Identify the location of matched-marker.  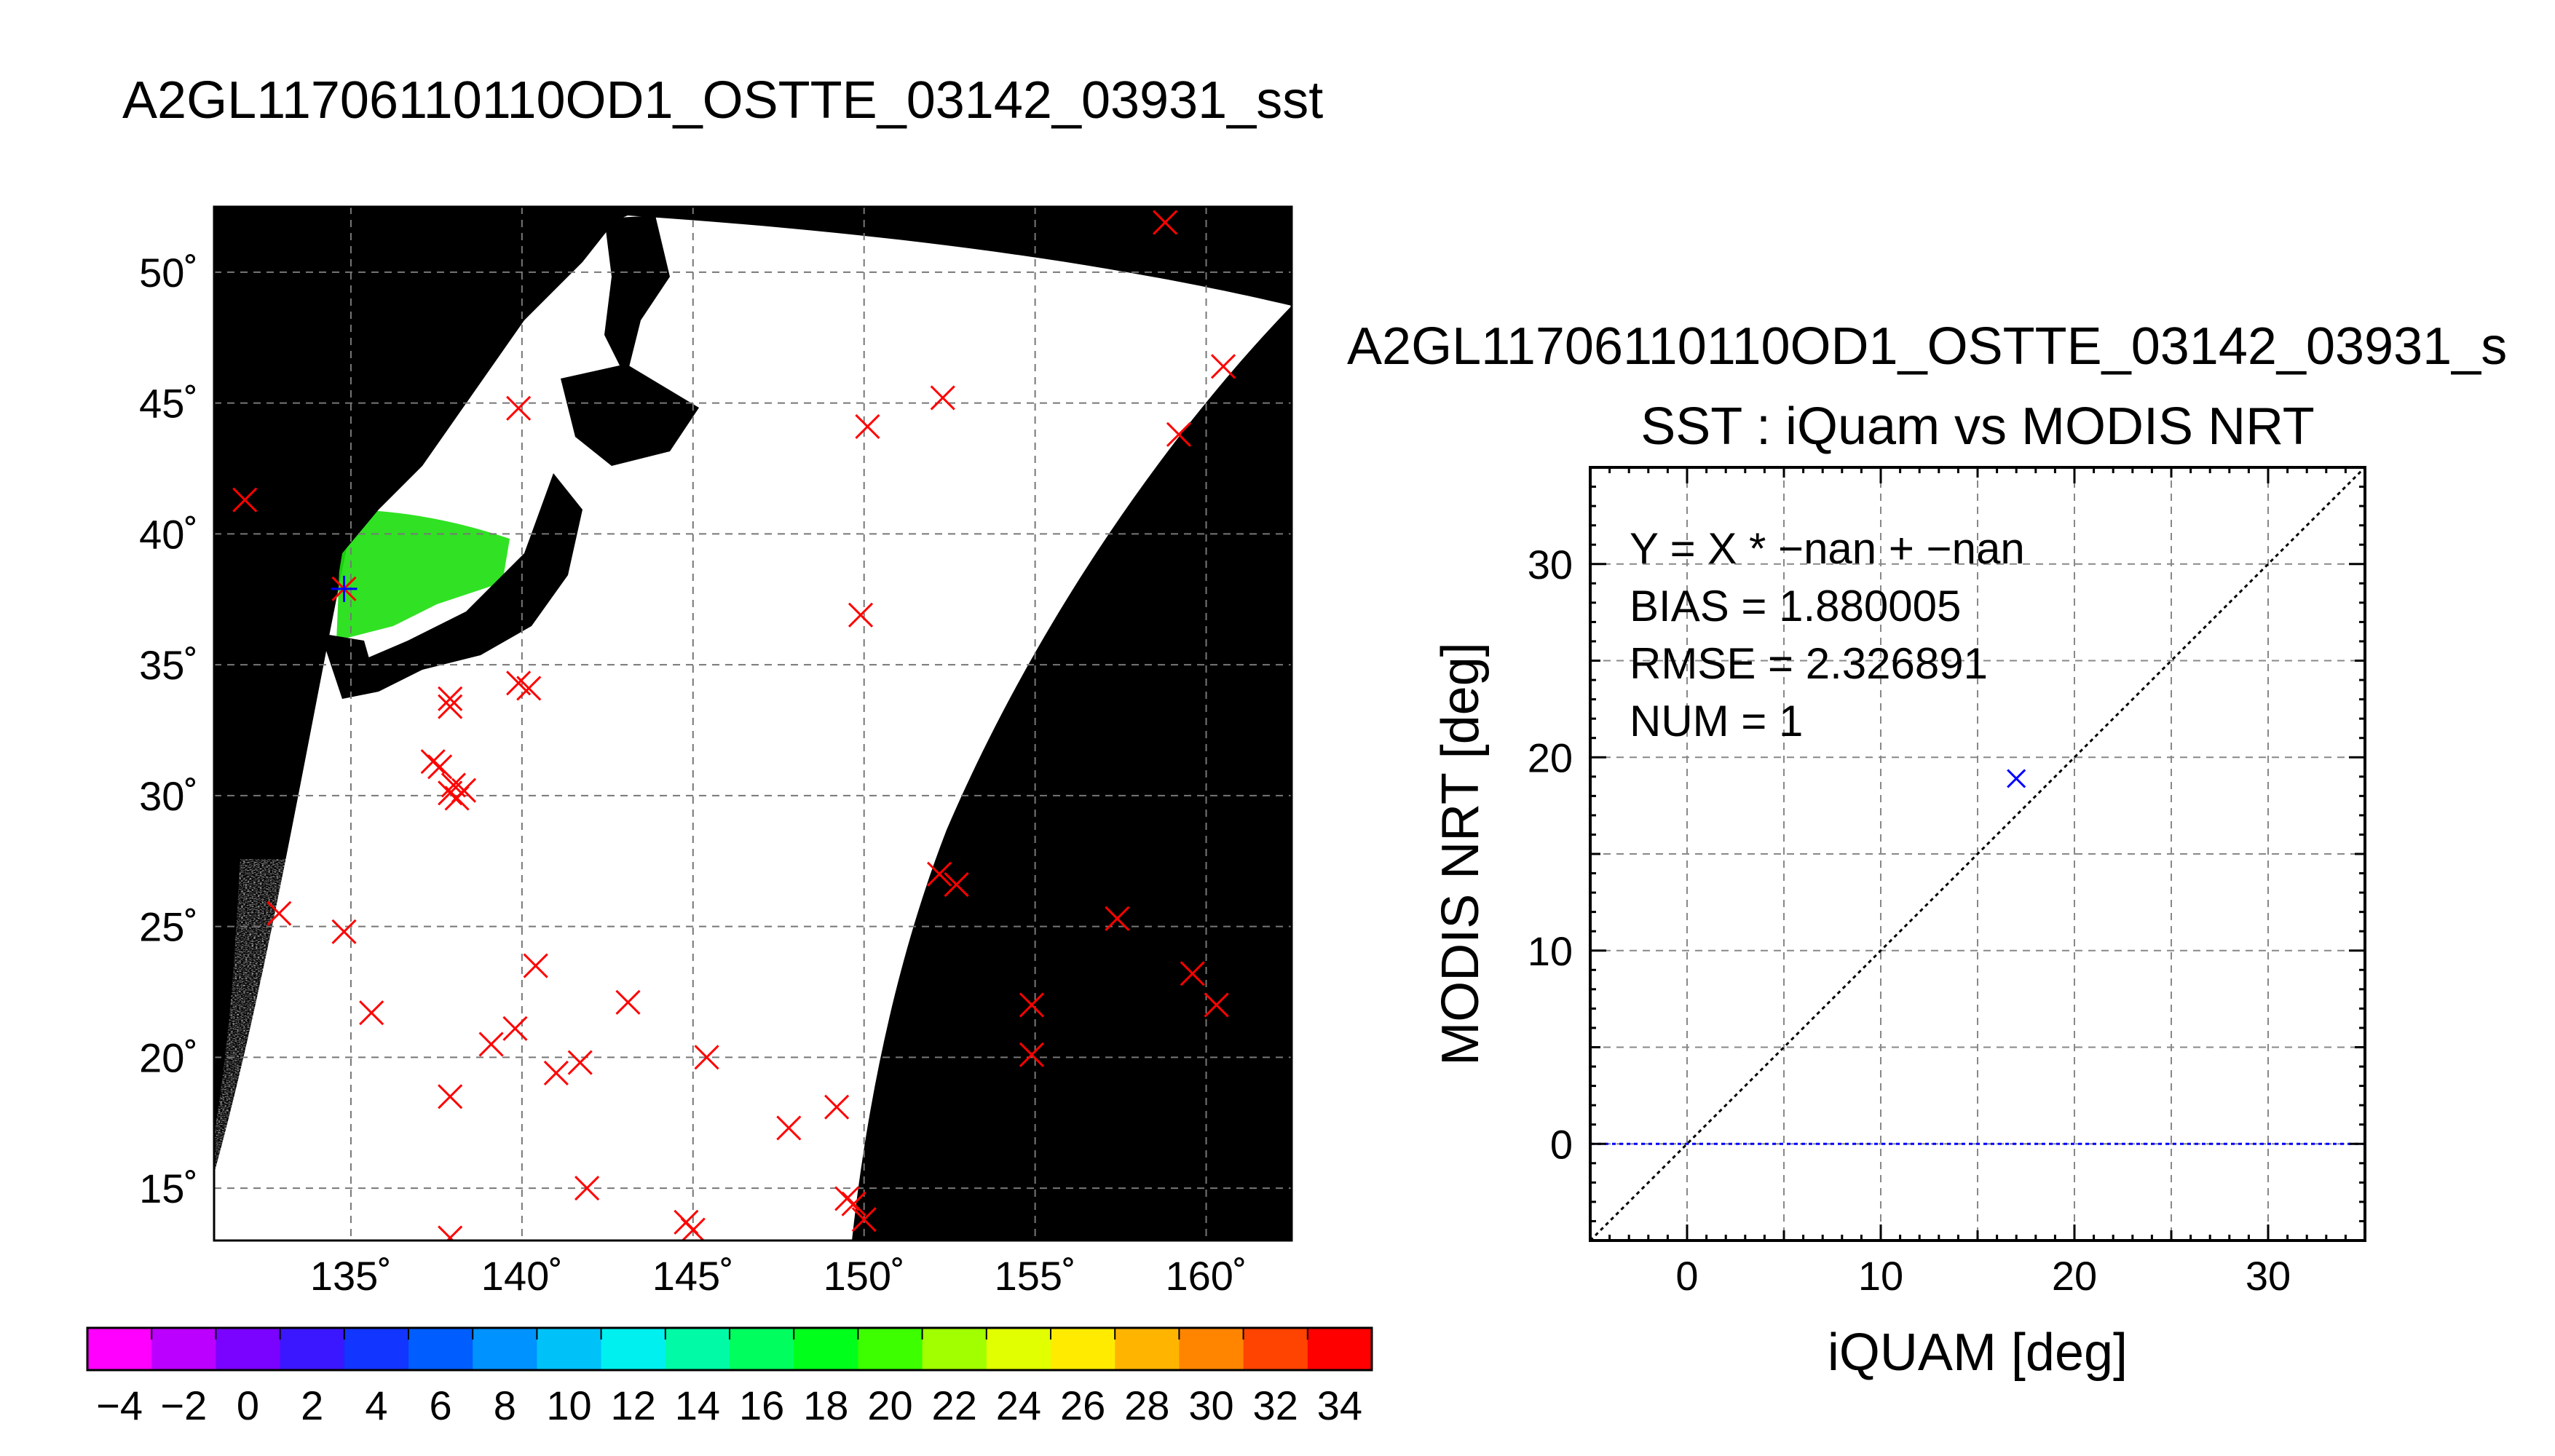
(344, 588).